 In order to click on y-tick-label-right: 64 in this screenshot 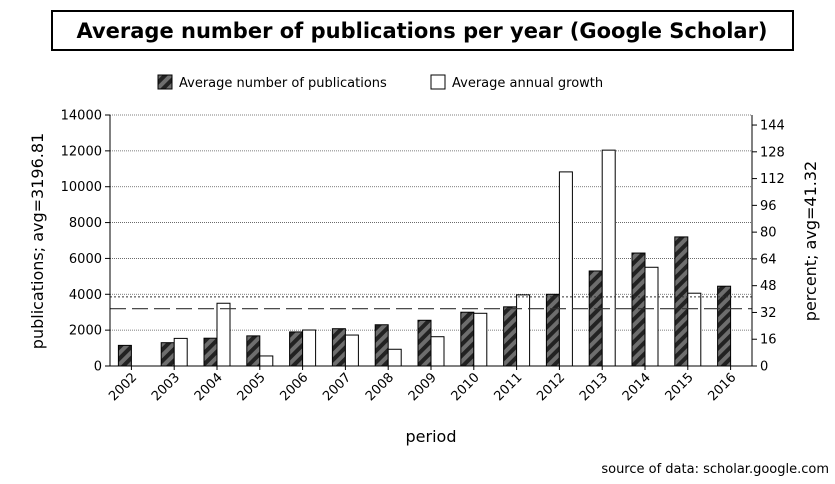, I will do `click(768, 259)`.